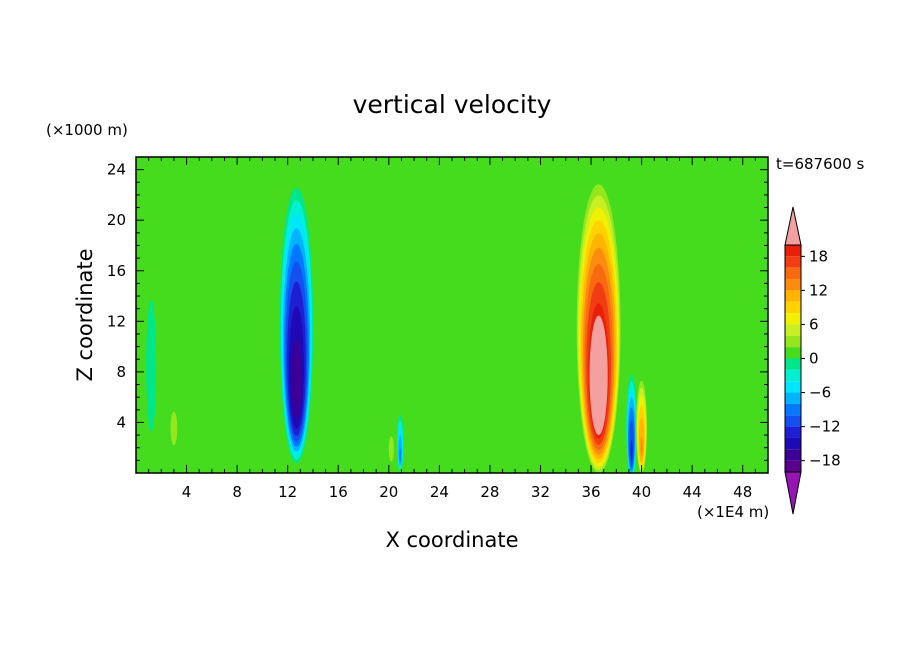  I want to click on y-tick-label: 4, so click(121, 422).